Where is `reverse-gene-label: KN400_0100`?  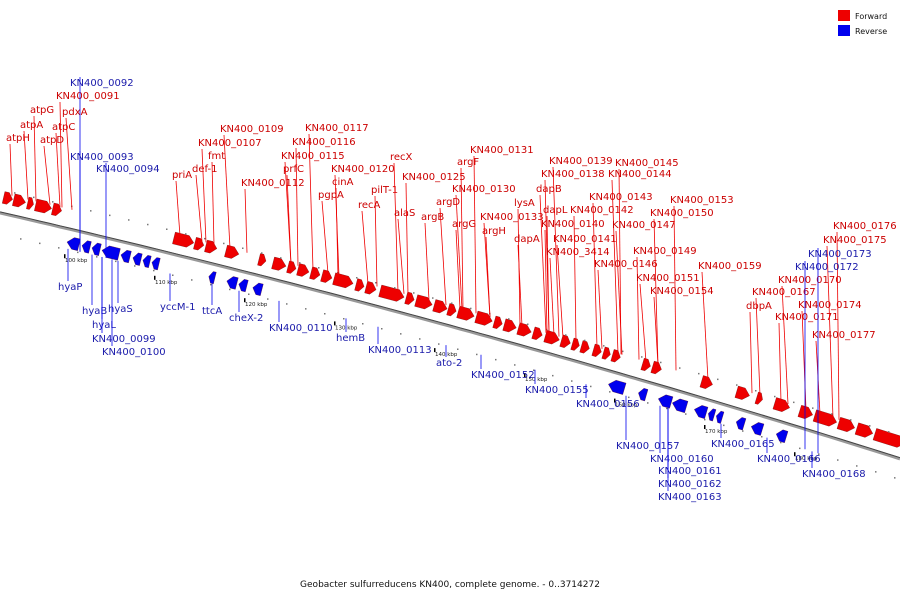
reverse-gene-label: KN400_0100 is located at coordinates (134, 352).